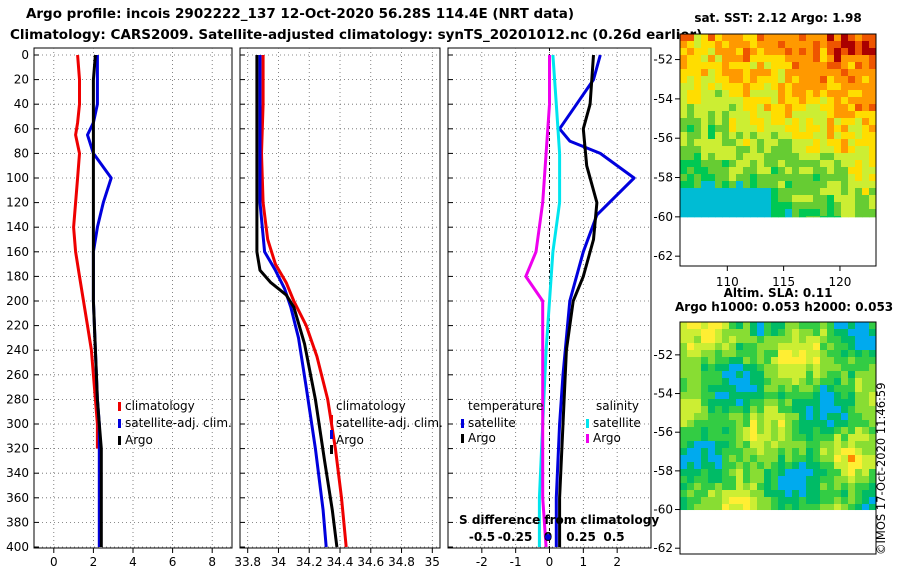 This screenshot has height=580, width=900. Describe the element at coordinates (17, 399) in the screenshot. I see `y-tick-label: 280` at that location.